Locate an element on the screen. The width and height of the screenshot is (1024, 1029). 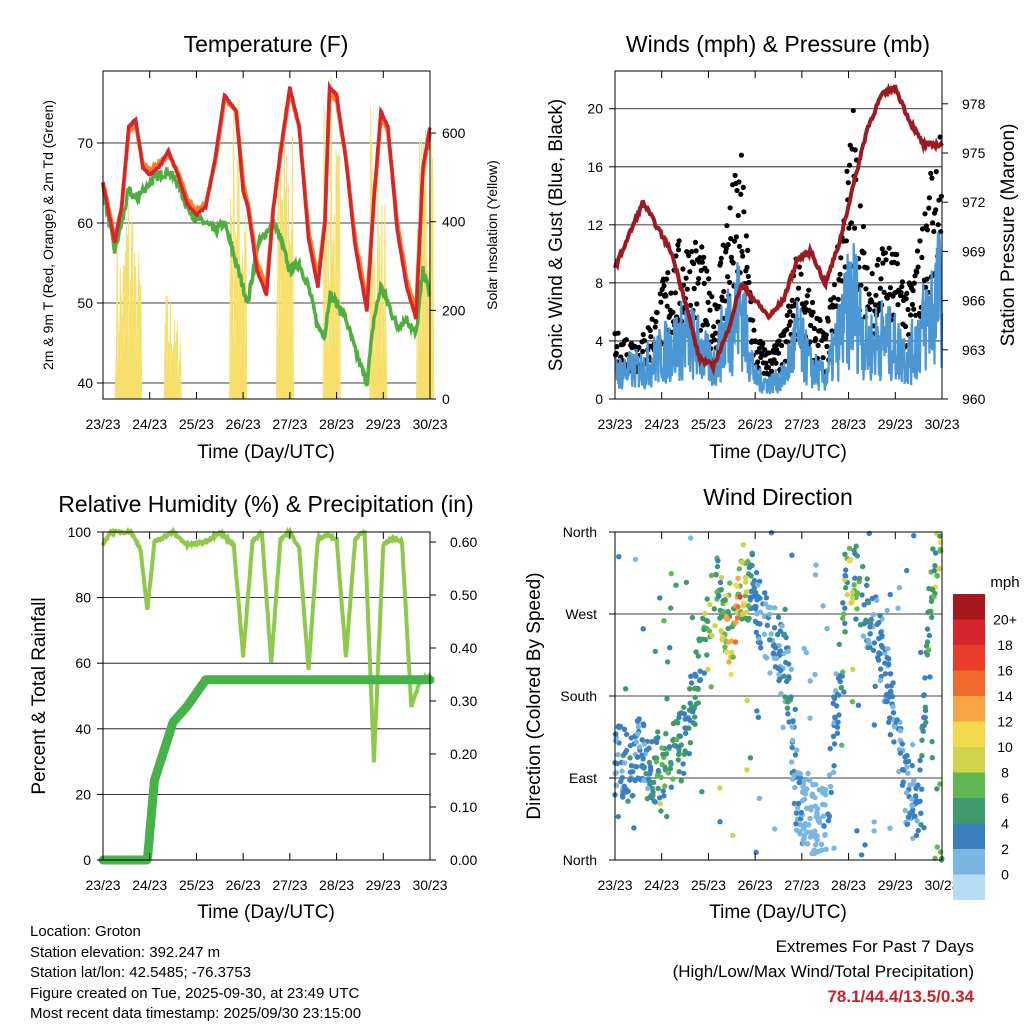
y-tick-label: 50 is located at coordinates (85, 303).